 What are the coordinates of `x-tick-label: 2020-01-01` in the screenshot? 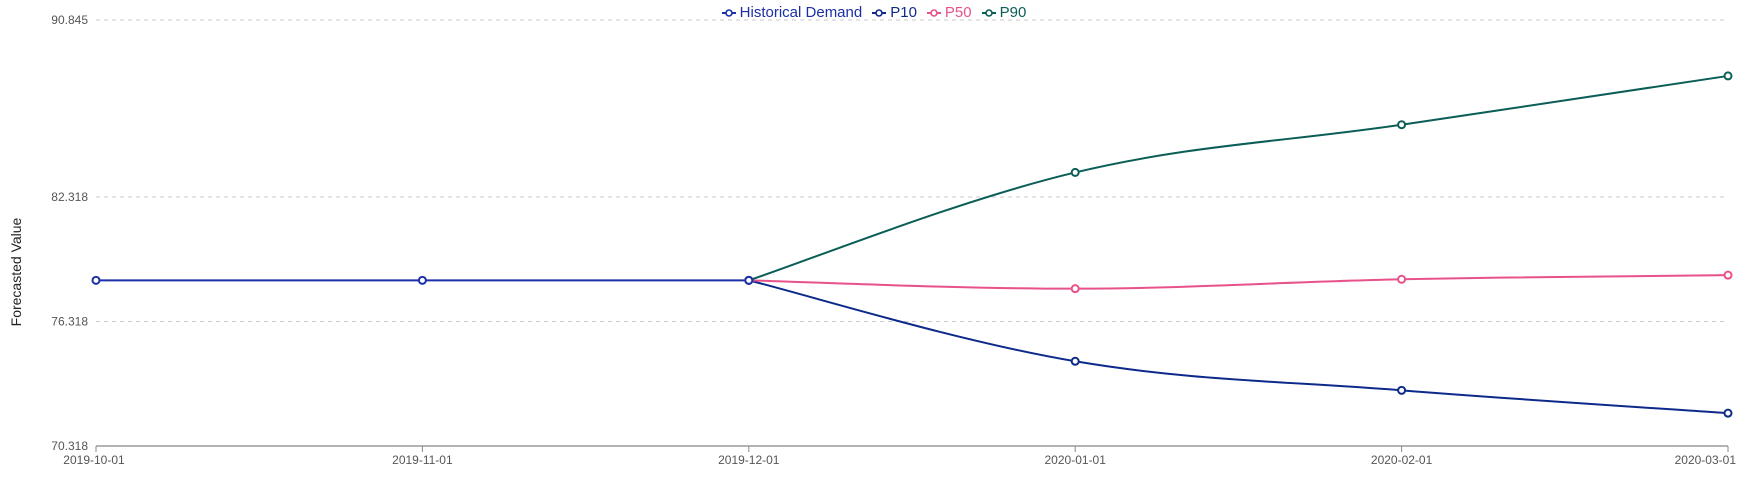 It's located at (1076, 460).